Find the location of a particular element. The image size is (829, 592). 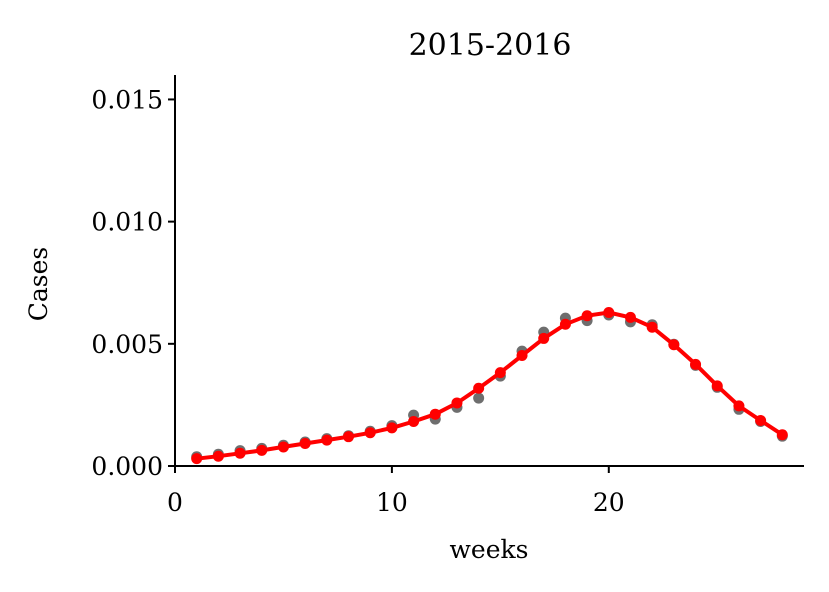

x-axis-label: weeks is located at coordinates (489, 549).